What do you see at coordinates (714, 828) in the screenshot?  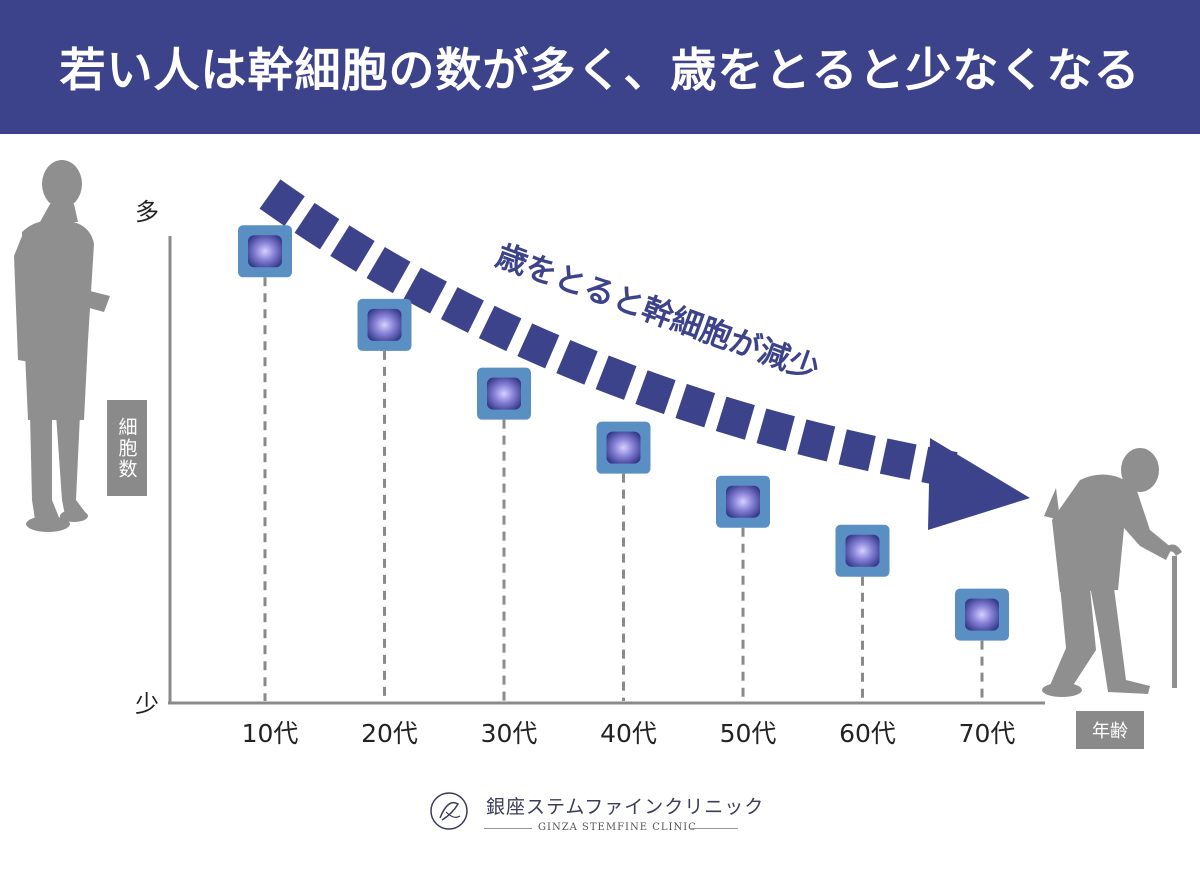 I see `footer-divider-right` at bounding box center [714, 828].